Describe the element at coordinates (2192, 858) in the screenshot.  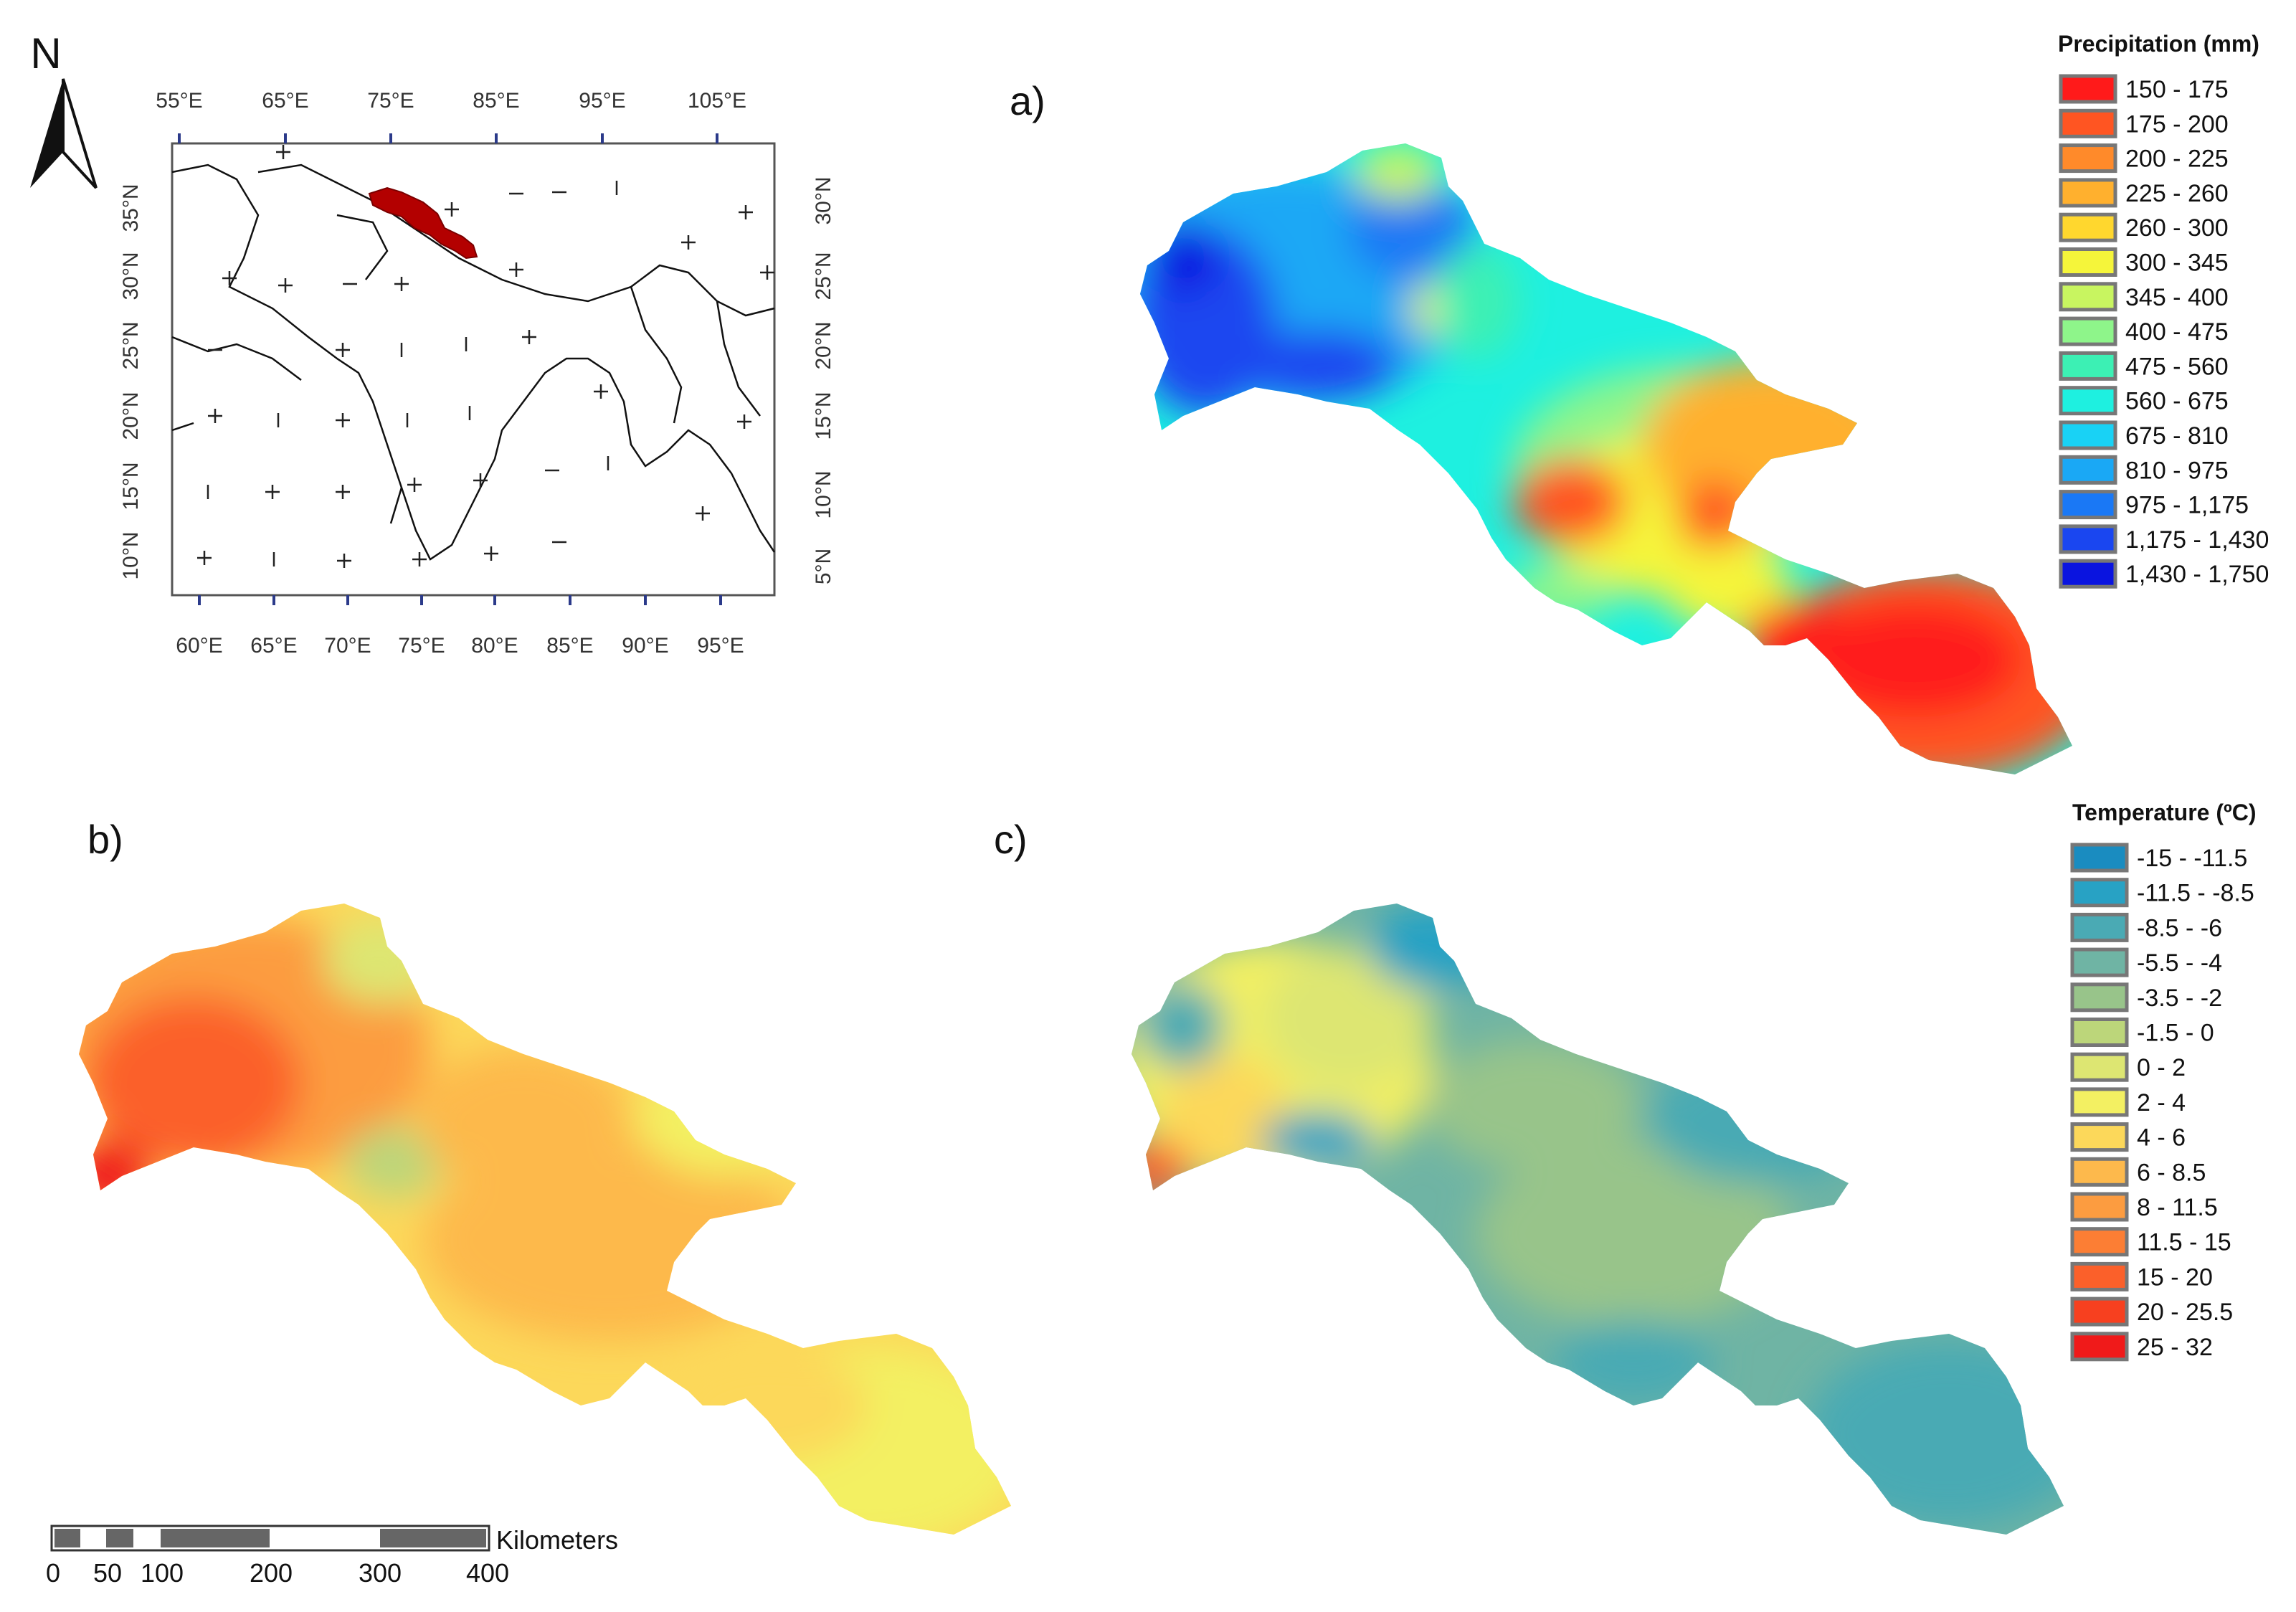
I see `temperature-legend-label: -15 - -11.5` at that location.